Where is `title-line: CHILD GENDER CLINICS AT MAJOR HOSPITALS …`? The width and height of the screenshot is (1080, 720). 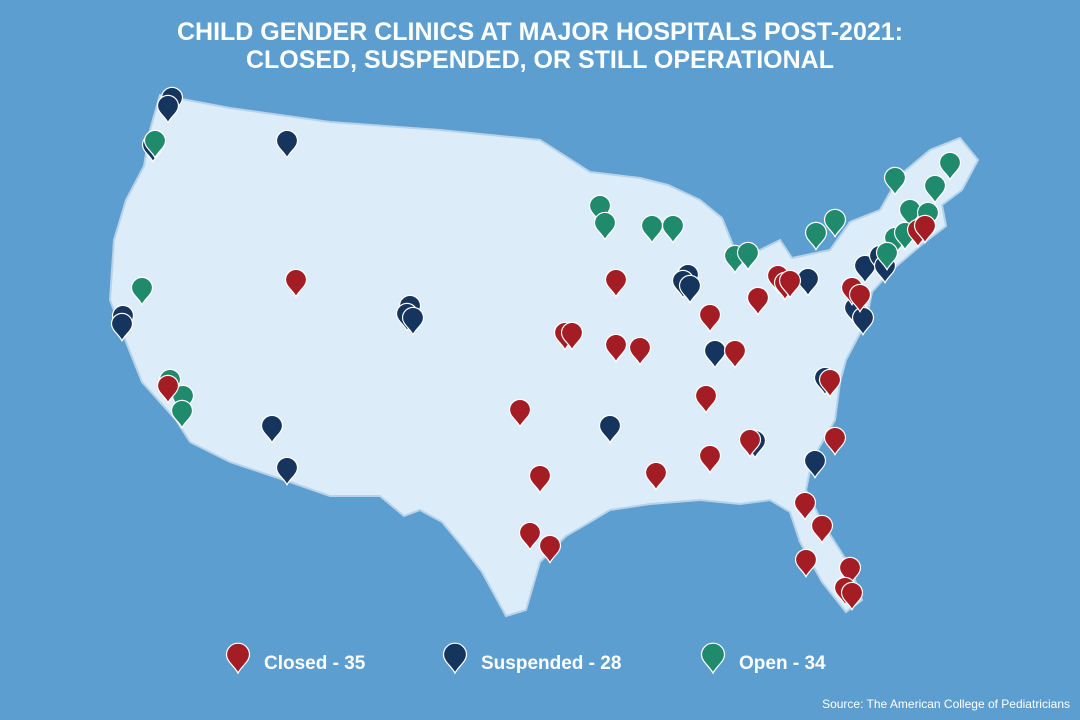 title-line: CHILD GENDER CLINICS AT MAJOR HOSPITALS … is located at coordinates (540, 32).